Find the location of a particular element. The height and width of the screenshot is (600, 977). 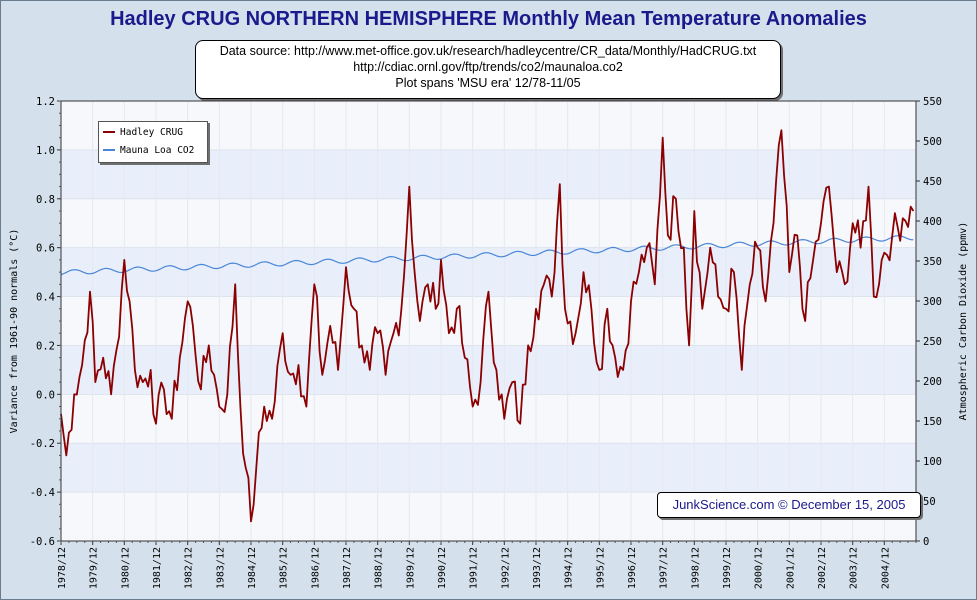

y2-tick-label: 200 is located at coordinates (932, 382).